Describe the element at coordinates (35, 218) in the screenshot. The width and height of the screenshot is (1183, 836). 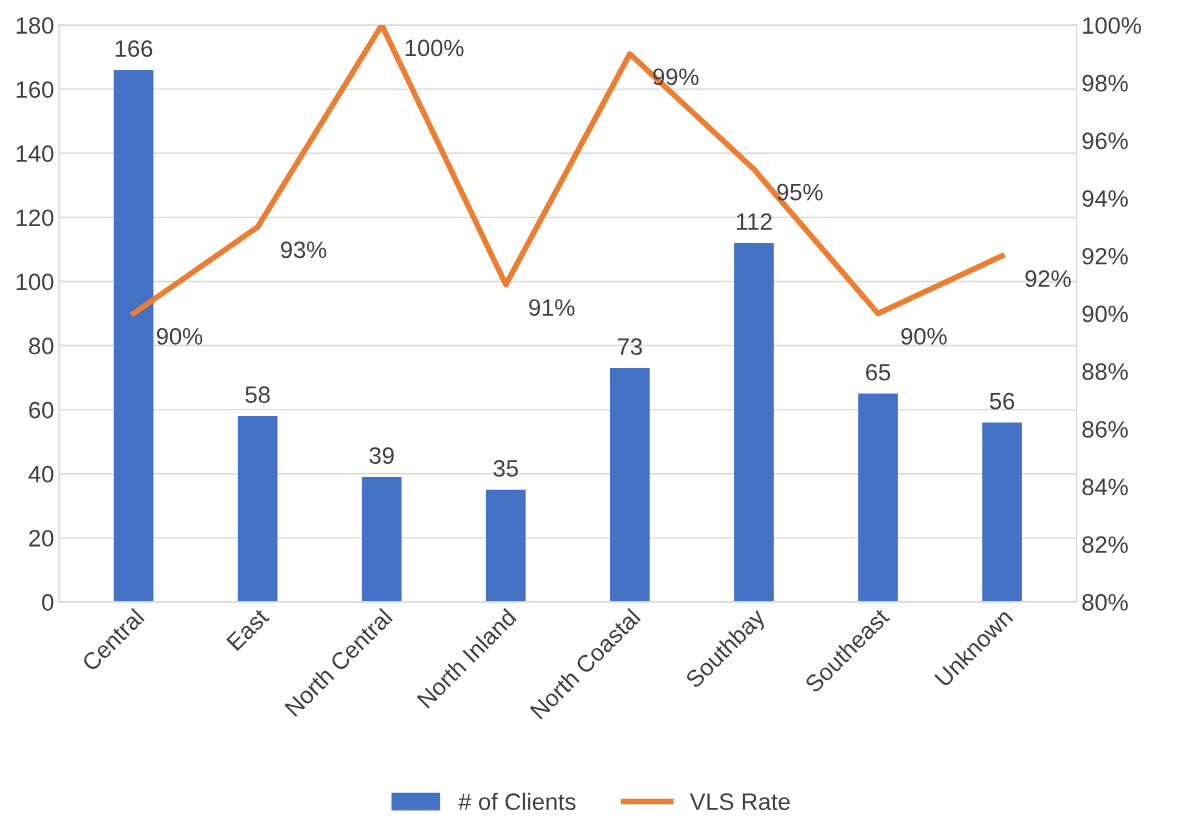
I see `y-tick-label: 120` at that location.